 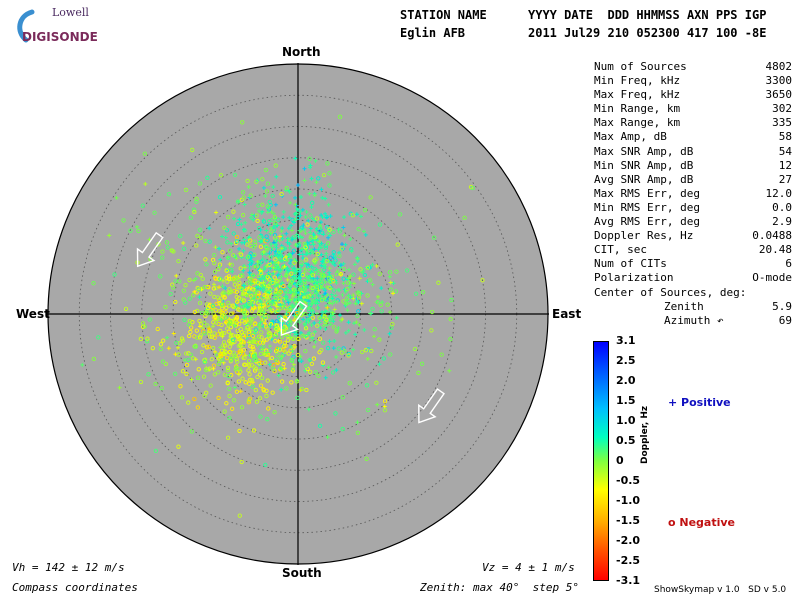 What do you see at coordinates (647, 207) in the screenshot?
I see `stat-label: Min RMS Err, deg` at bounding box center [647, 207].